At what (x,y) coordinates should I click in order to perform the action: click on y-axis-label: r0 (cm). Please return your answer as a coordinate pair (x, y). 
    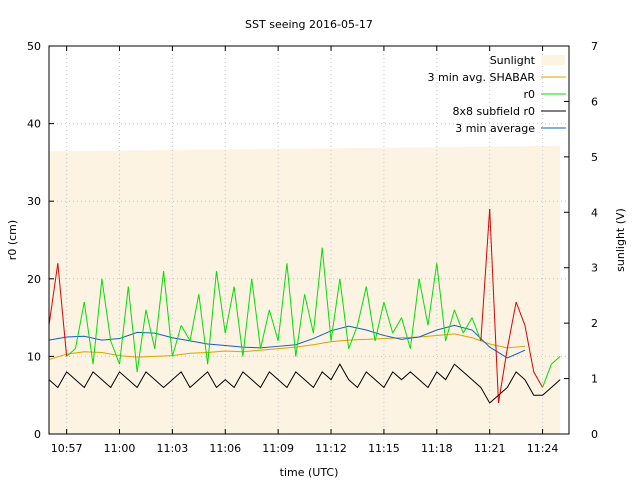
    Looking at the image, I should click on (12, 240).